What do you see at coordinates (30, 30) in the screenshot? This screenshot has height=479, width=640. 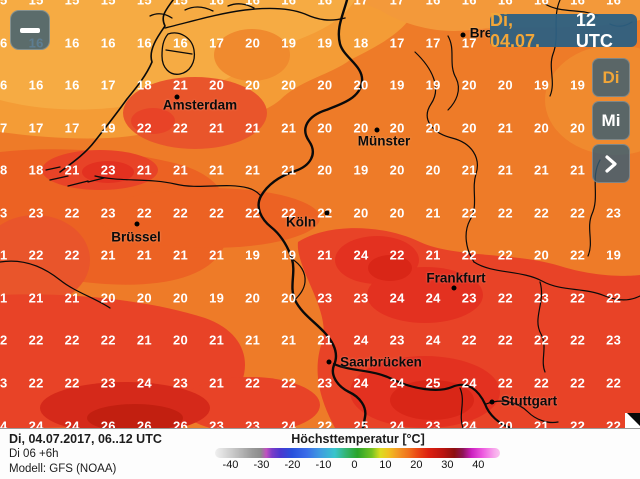 I see `zoom-out-button` at bounding box center [30, 30].